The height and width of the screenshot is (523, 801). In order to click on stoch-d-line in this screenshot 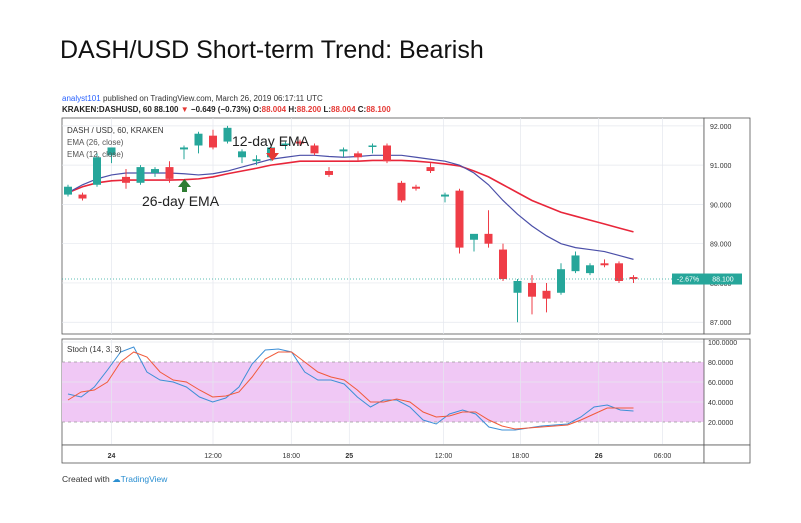, I will do `click(350, 390)`.